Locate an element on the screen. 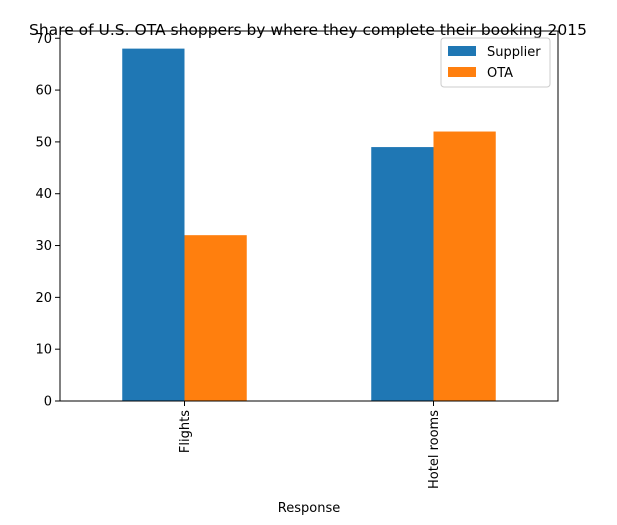 The width and height of the screenshot is (617, 525). x-axis-label: Response is located at coordinates (309, 508).